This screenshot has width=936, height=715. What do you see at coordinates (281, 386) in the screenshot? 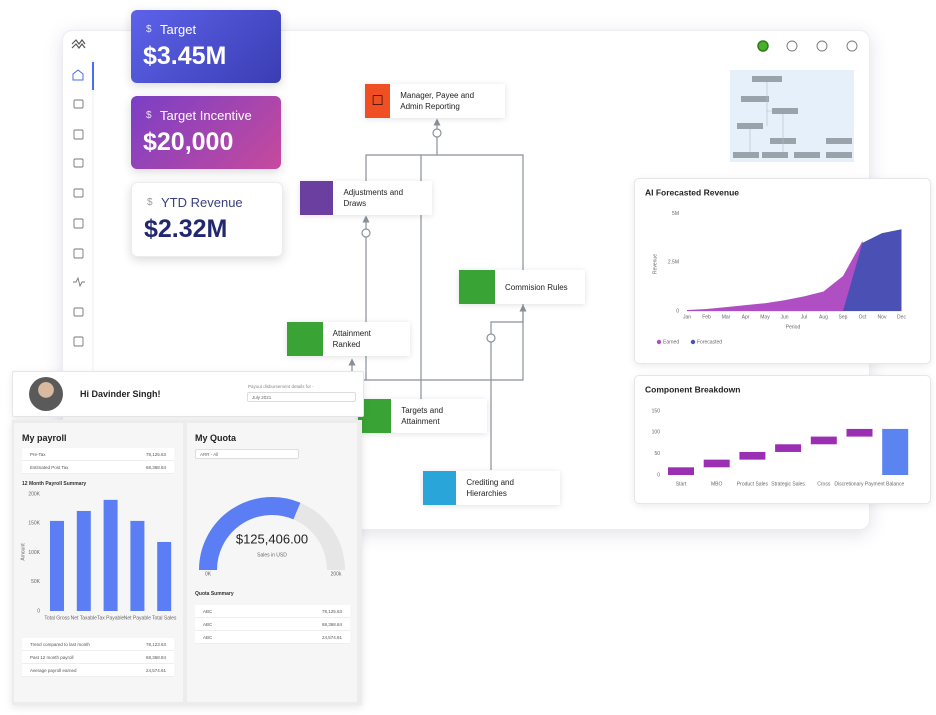
I see `payout-label: Payout disbursement details for -` at bounding box center [281, 386].